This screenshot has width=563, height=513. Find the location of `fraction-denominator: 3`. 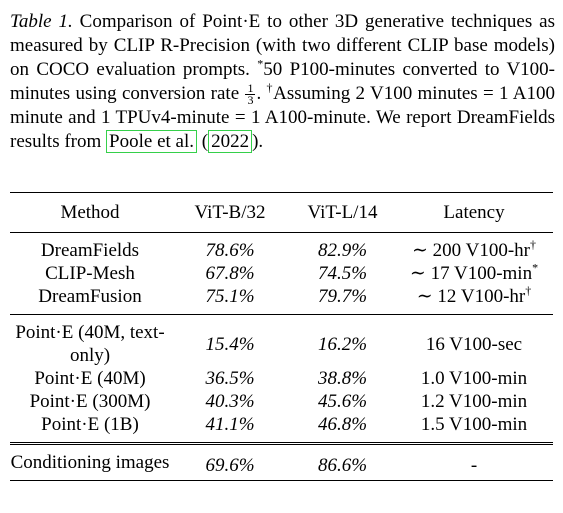

fraction-denominator: 3 is located at coordinates (250, 100).